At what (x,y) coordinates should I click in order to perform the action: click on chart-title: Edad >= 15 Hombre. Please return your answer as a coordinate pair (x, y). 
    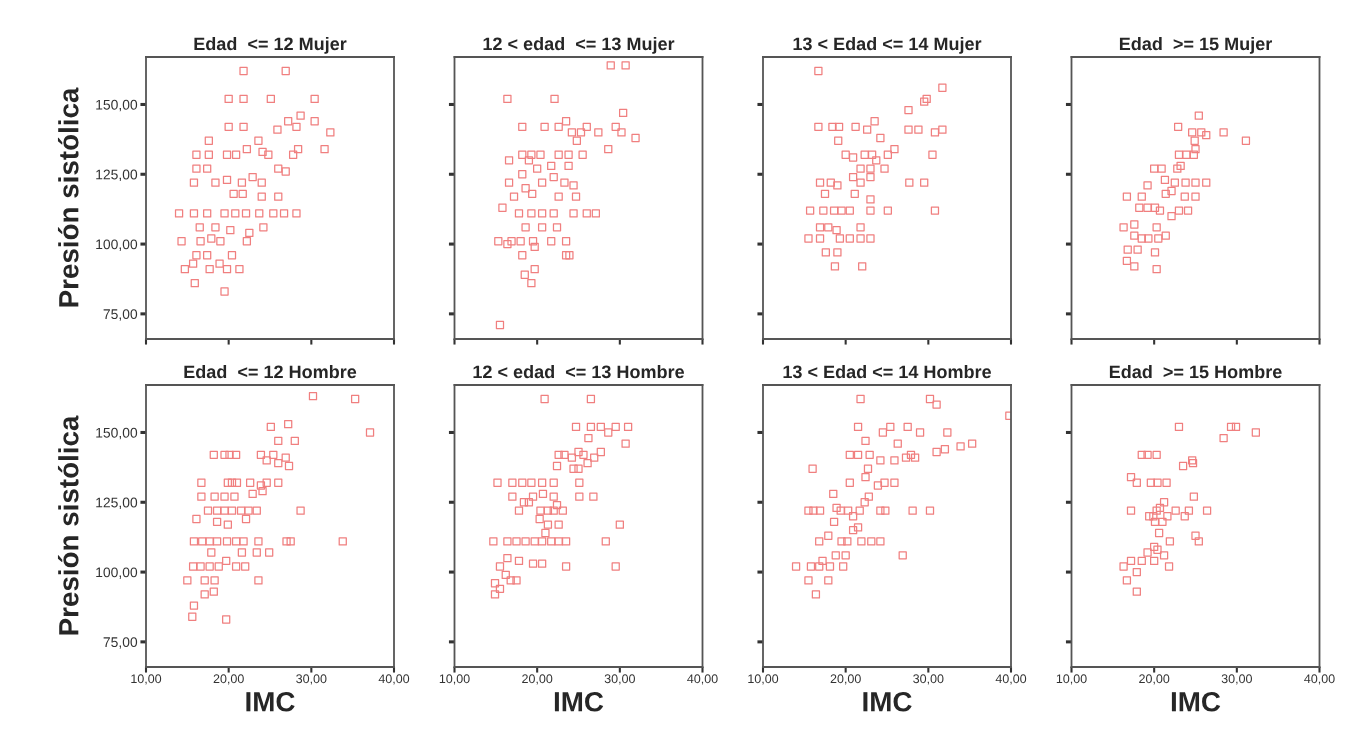
    Looking at the image, I should click on (1195, 371).